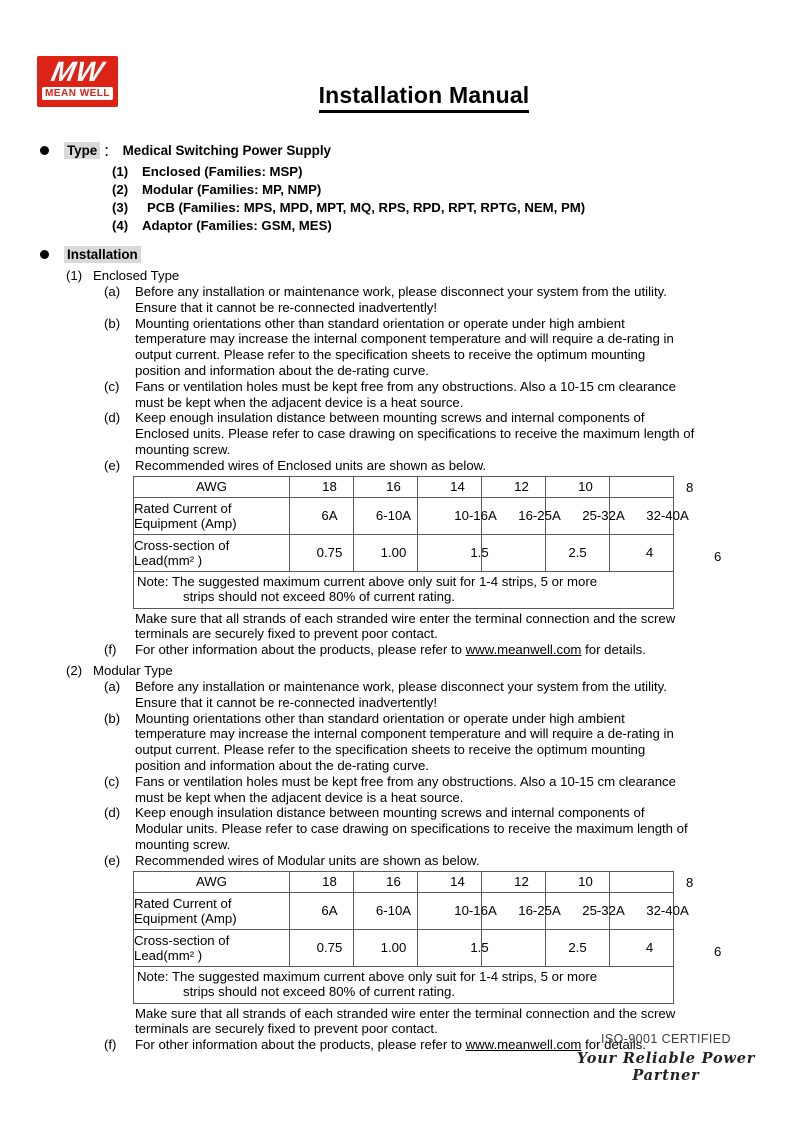 The height and width of the screenshot is (1134, 802). Describe the element at coordinates (434, 671) in the screenshot. I see `subsection-modular-heading: (2) Modular Type` at that location.